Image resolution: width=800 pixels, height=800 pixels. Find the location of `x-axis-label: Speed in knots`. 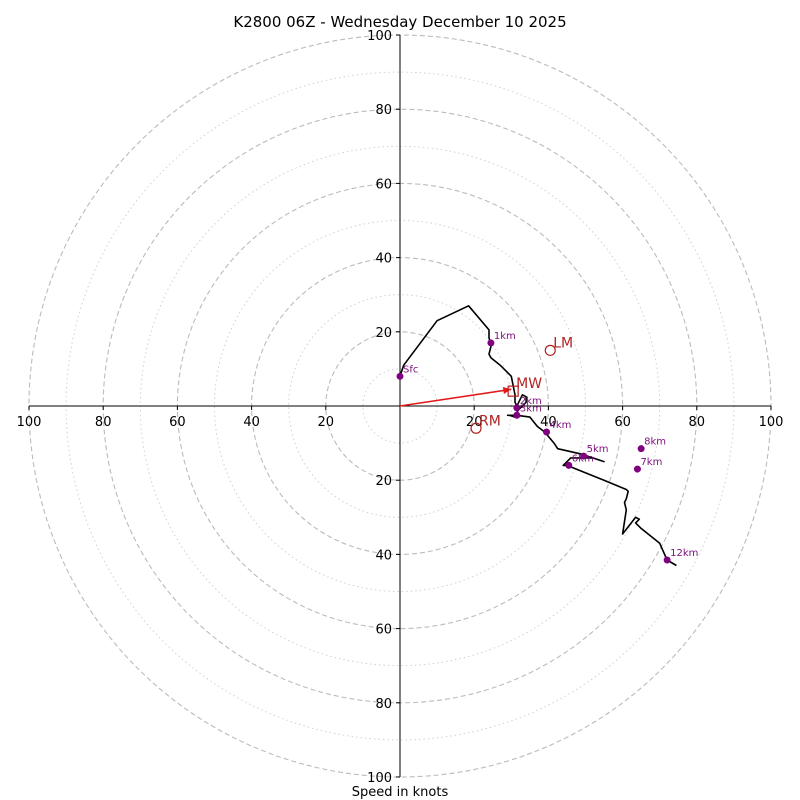

x-axis-label: Speed in knots is located at coordinates (400, 792).